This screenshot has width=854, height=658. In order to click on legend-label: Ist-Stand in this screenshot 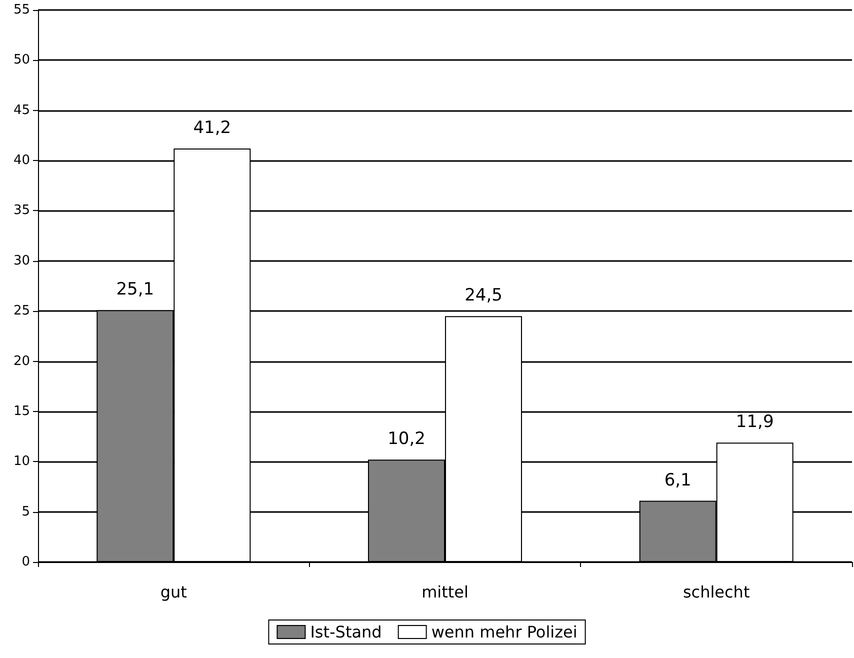, I will do `click(346, 632)`.